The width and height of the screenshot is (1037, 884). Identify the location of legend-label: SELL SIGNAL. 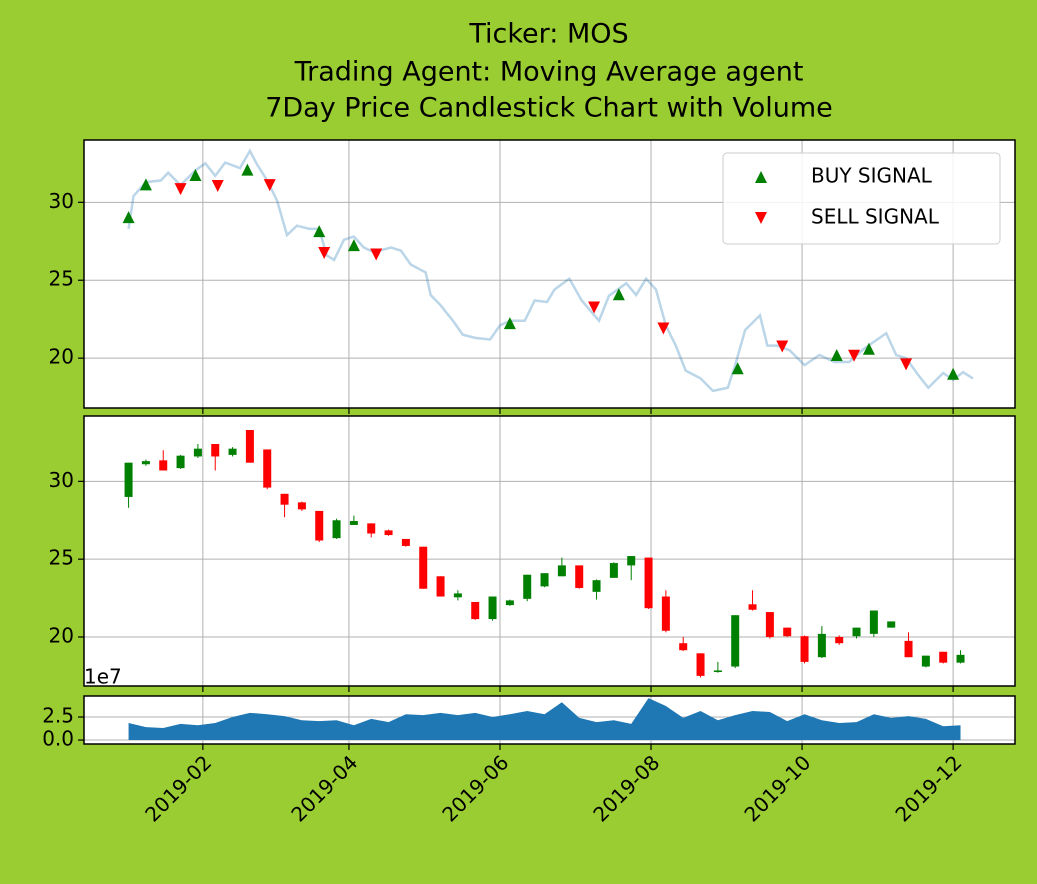
(875, 217).